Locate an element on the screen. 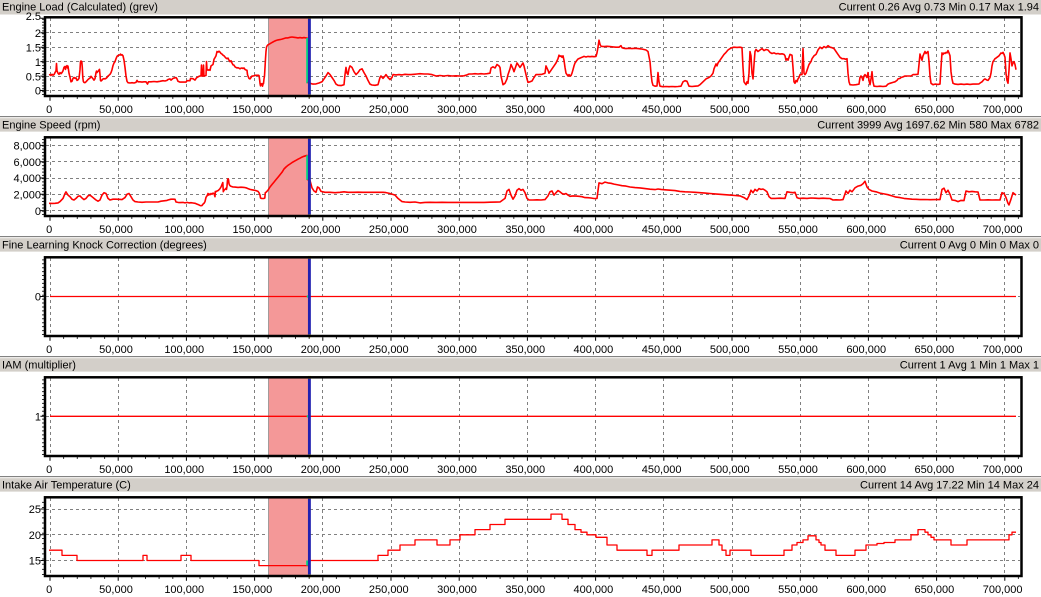 This screenshot has height=597, width=1041. svg-text: Current 0 Avg 0 Min 0 Max 0 is located at coordinates (969, 246).